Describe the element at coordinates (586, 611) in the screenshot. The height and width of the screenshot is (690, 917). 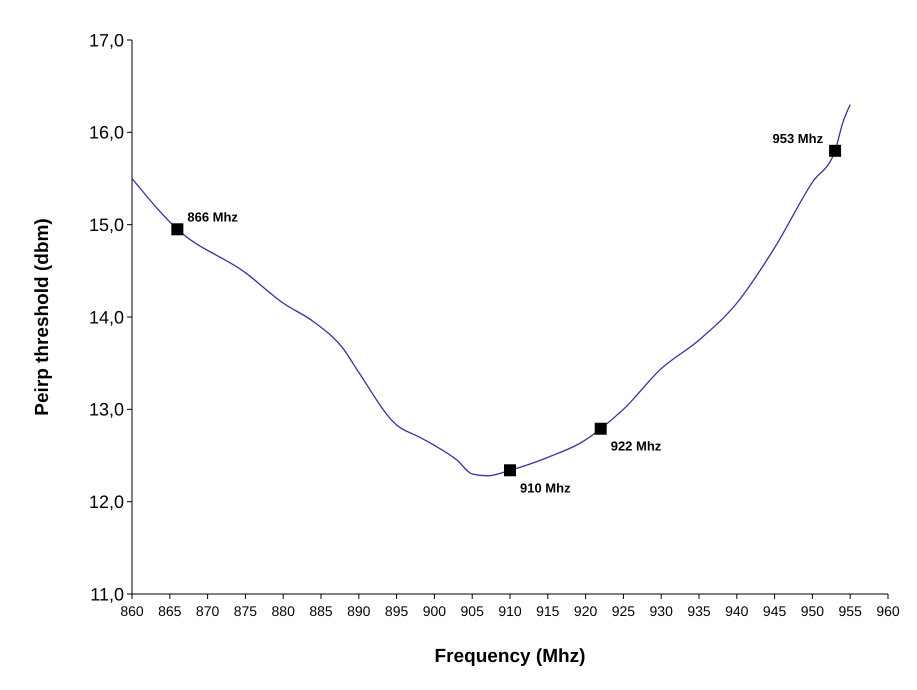
I see `x-tick-label: 920` at that location.